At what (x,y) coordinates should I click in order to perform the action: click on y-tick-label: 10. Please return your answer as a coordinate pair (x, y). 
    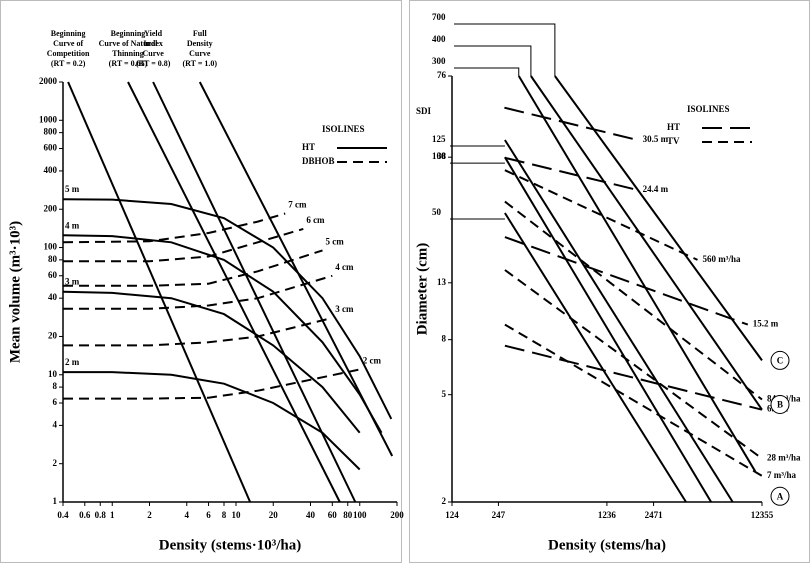
    Looking at the image, I should click on (53, 374).